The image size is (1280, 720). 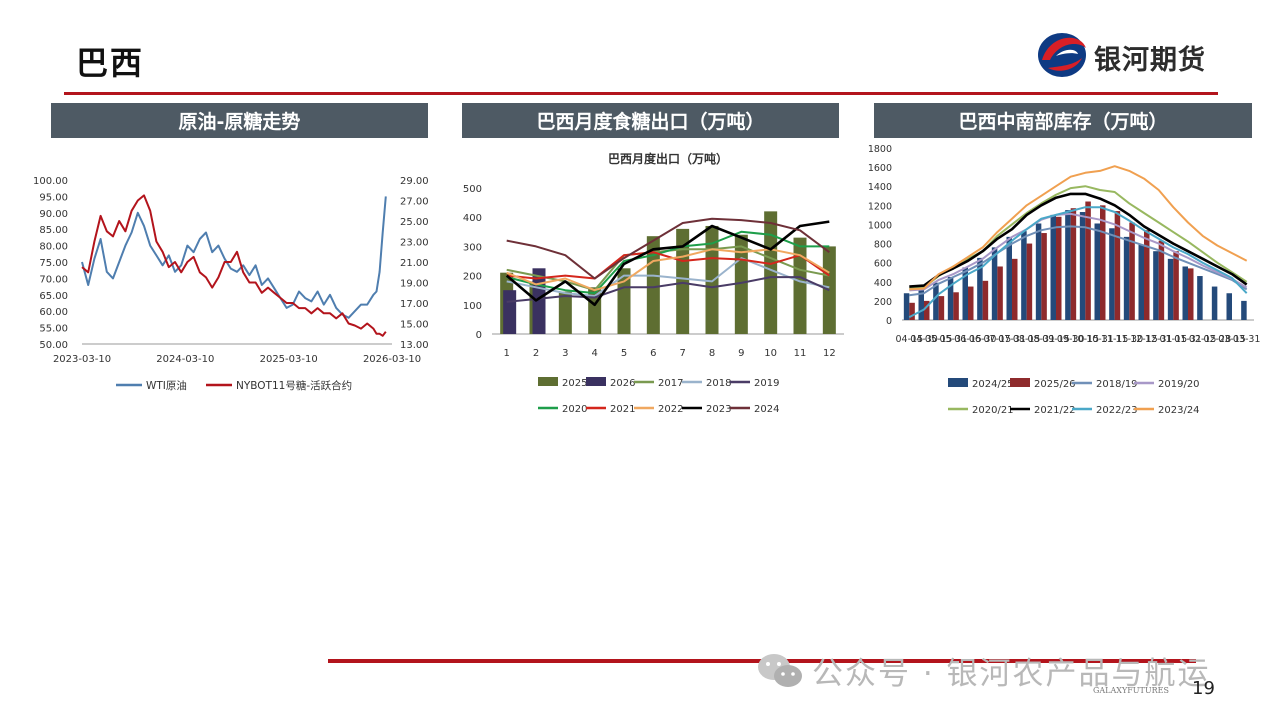 What do you see at coordinates (1130, 339) in the screenshot?
I see `chart3-x-tick: 11-30` at bounding box center [1130, 339].